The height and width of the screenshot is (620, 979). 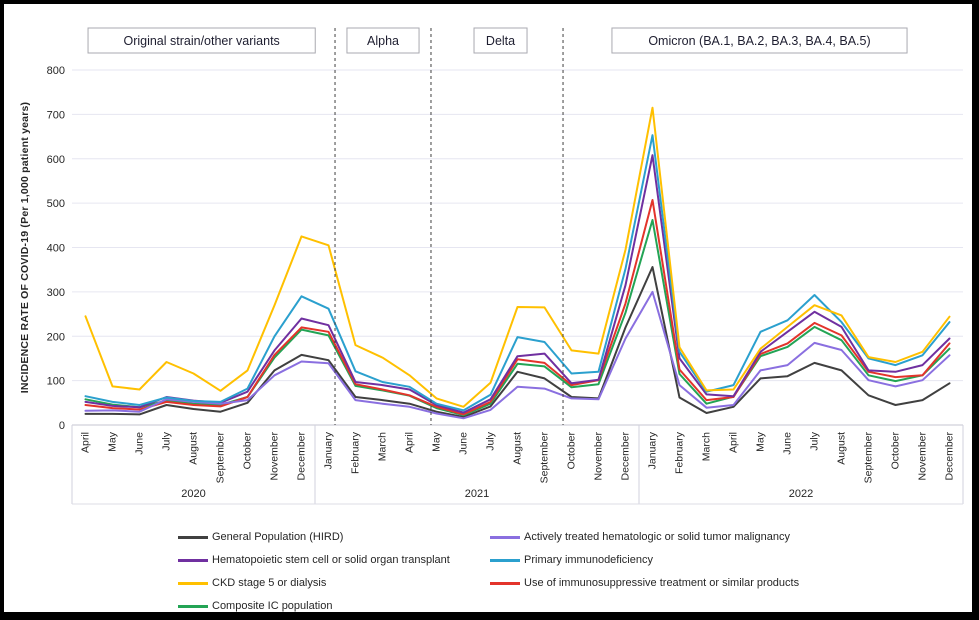 I want to click on legend-label: General Population (HIRD), so click(x=278, y=537).